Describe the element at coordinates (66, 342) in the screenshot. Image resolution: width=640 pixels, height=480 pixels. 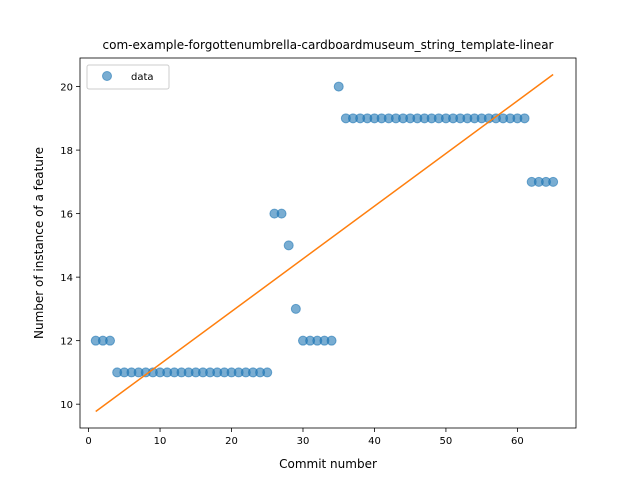
I see `y-tick-label: 12` at that location.